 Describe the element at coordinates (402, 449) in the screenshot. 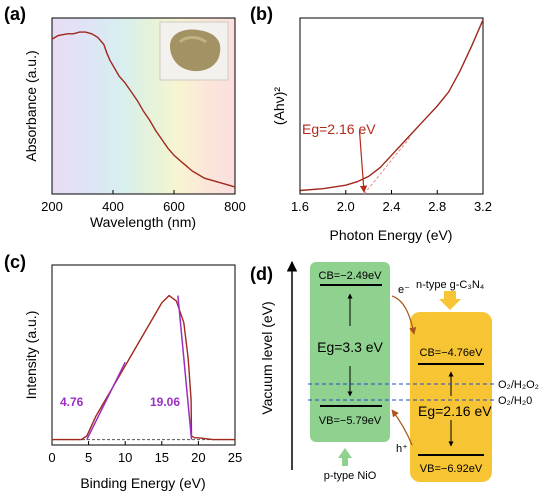

I see `hole-label: h⁺` at that location.